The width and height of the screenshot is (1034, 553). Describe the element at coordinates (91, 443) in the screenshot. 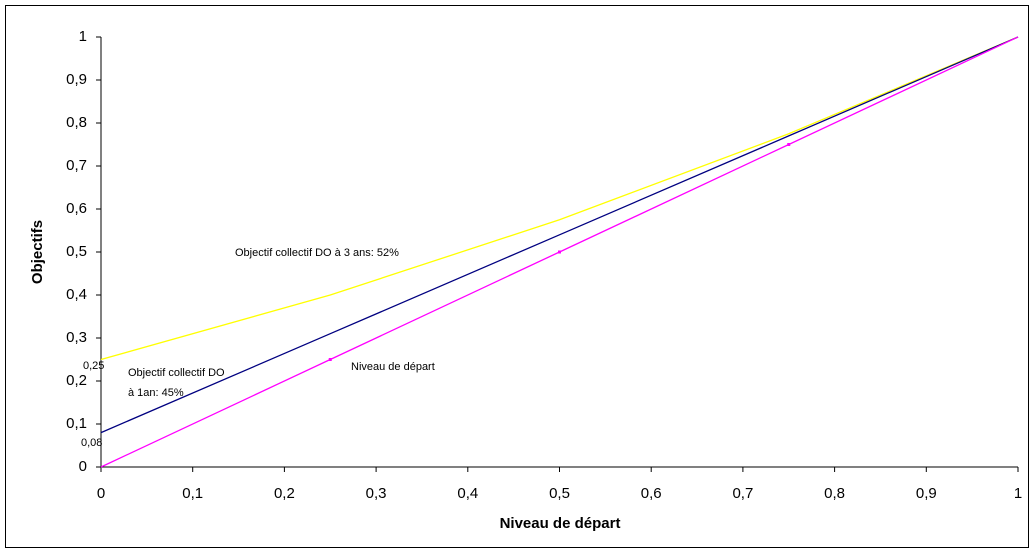

I see `annotation: 0,08` at that location.